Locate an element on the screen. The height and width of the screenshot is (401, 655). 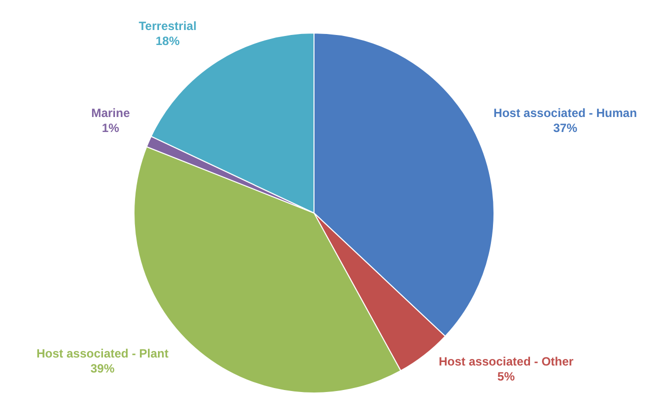
slice-label: Terrestrial is located at coordinates (167, 26).